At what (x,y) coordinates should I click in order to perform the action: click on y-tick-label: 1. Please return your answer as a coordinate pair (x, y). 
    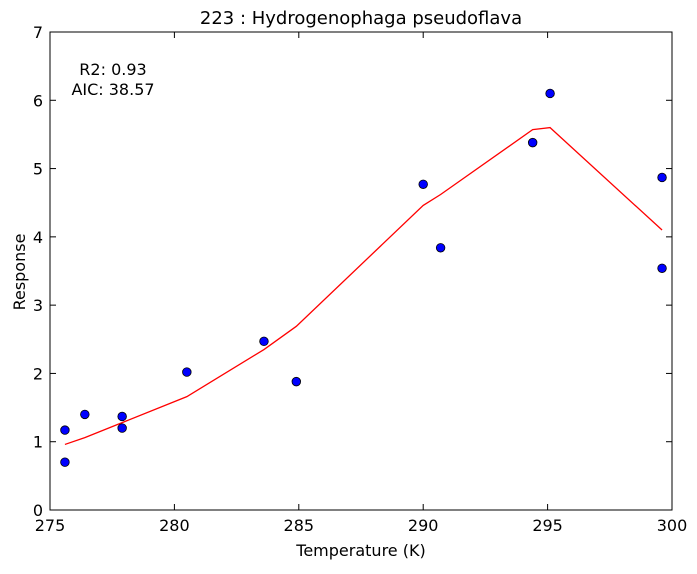
    Looking at the image, I should click on (38, 442).